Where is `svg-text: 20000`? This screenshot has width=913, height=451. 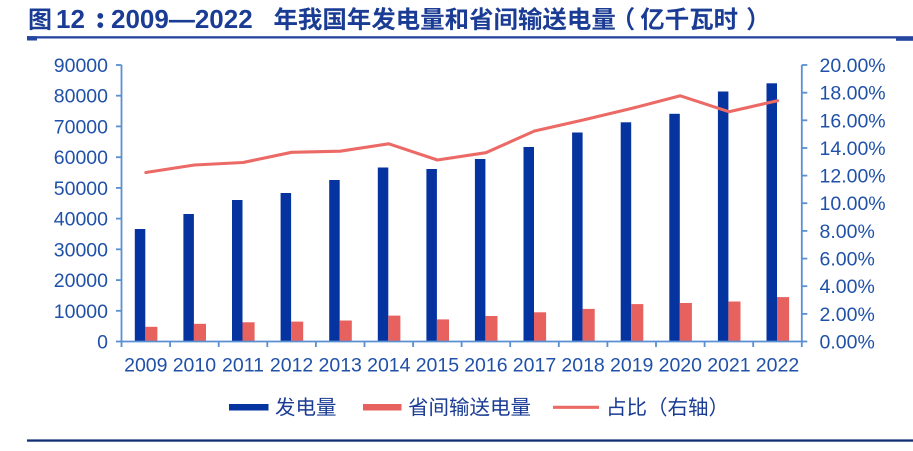
svg-text: 20000 is located at coordinates (81, 281).